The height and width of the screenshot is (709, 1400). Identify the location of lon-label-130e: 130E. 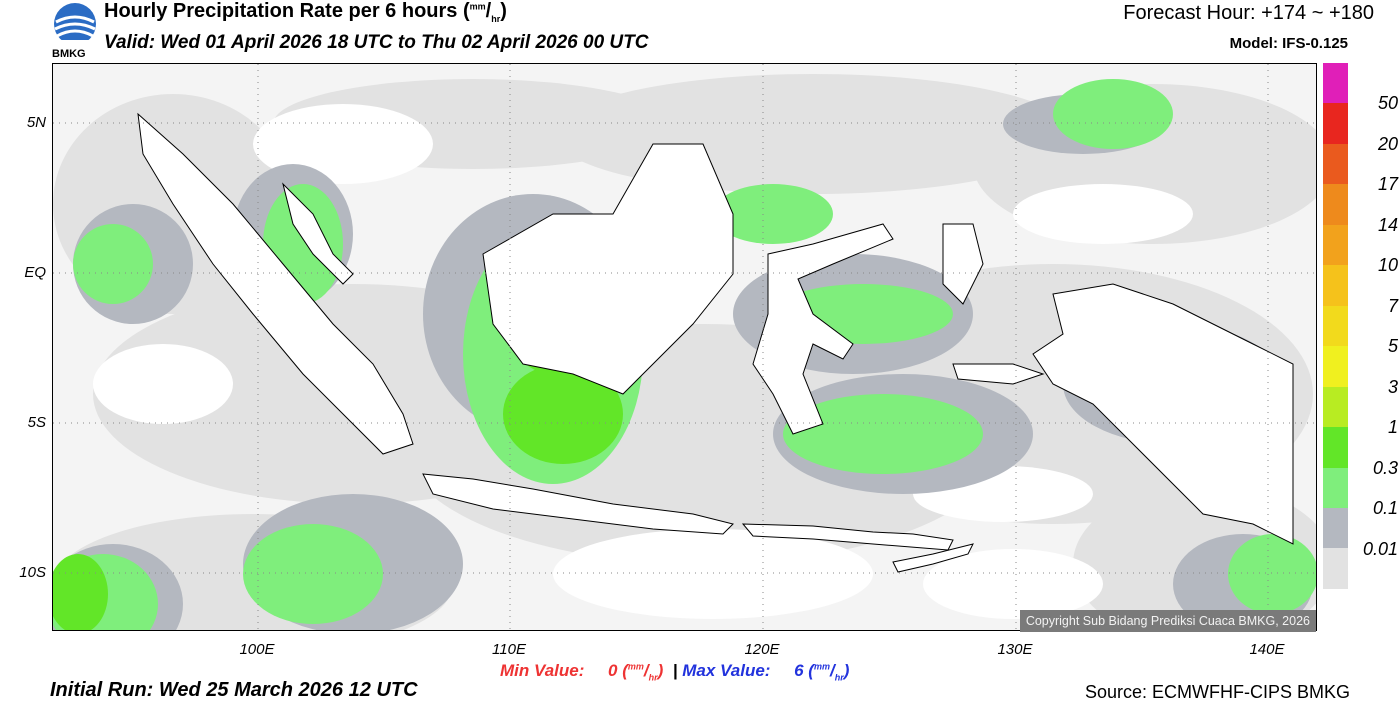
(1015, 649).